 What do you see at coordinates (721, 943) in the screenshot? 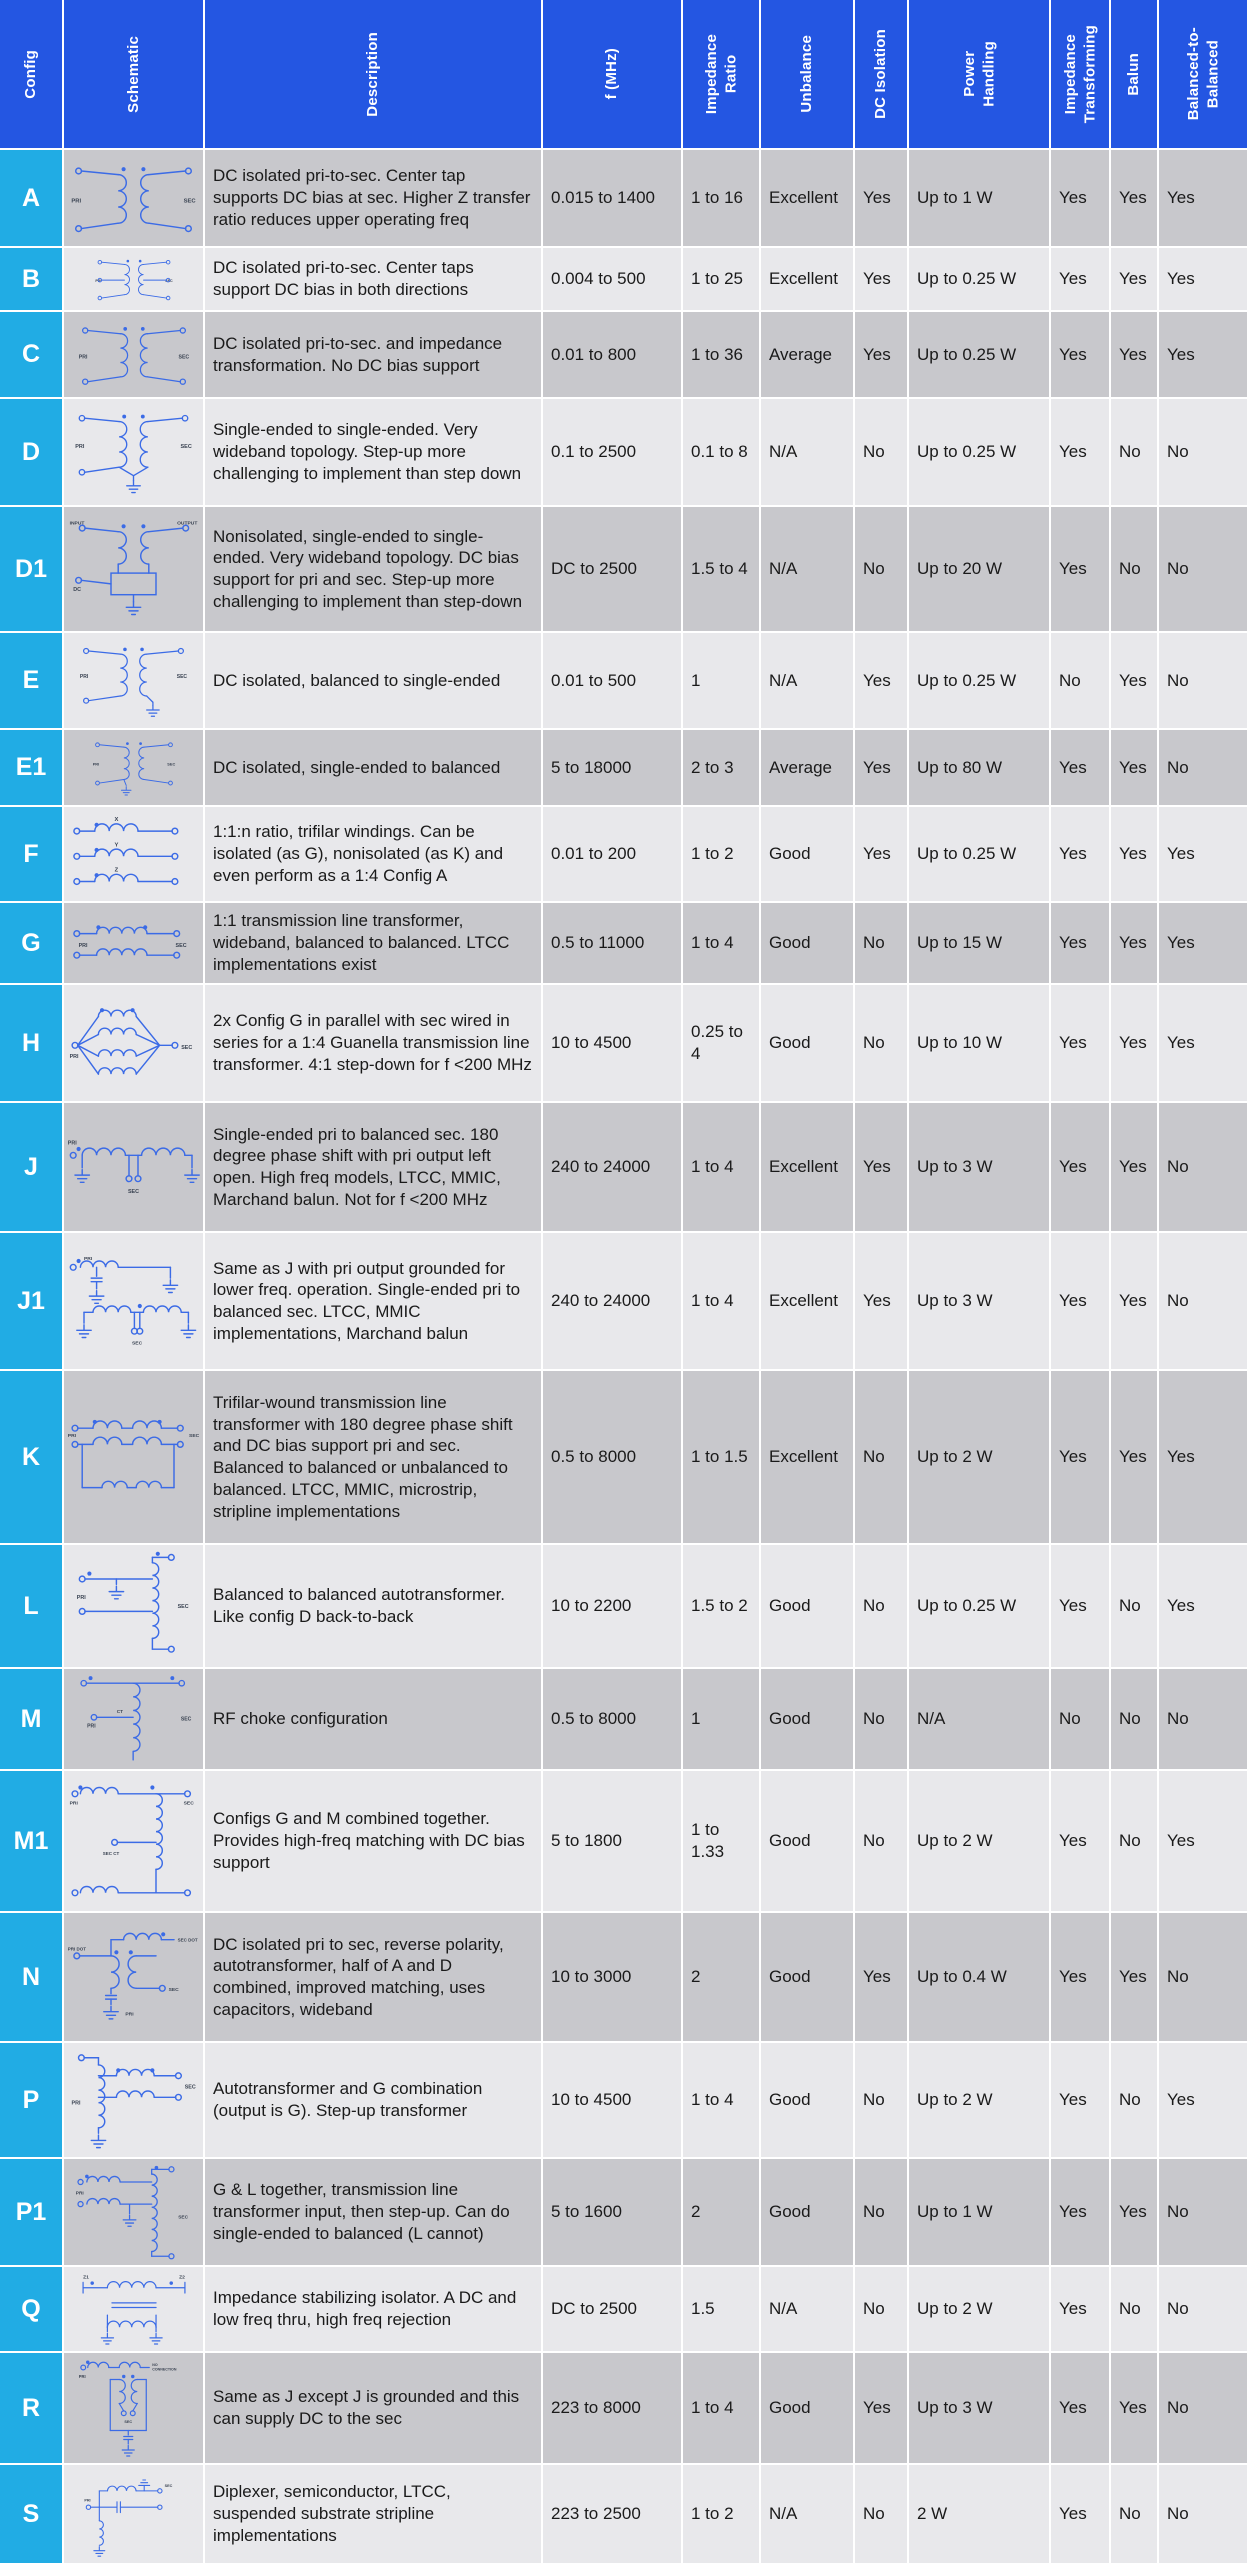
I see `cell-G-impedance_ratio: 1 to 4` at bounding box center [721, 943].